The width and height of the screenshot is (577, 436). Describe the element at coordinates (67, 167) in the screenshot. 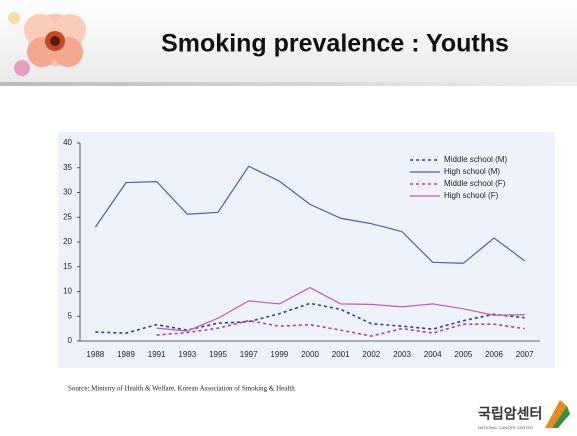

I see `y-tick-label: 35` at that location.